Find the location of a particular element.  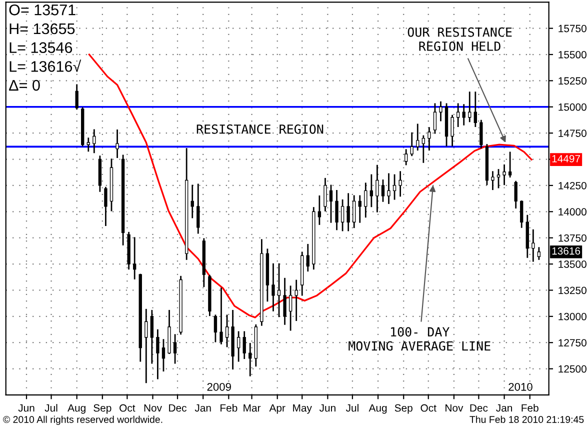

annotation: 14497 is located at coordinates (566, 158).